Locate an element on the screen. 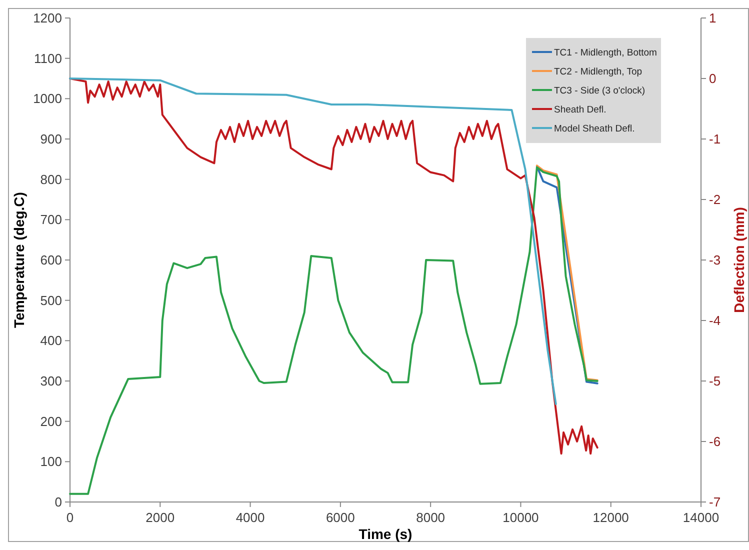  y-tick-label: 1200 is located at coordinates (47, 18).